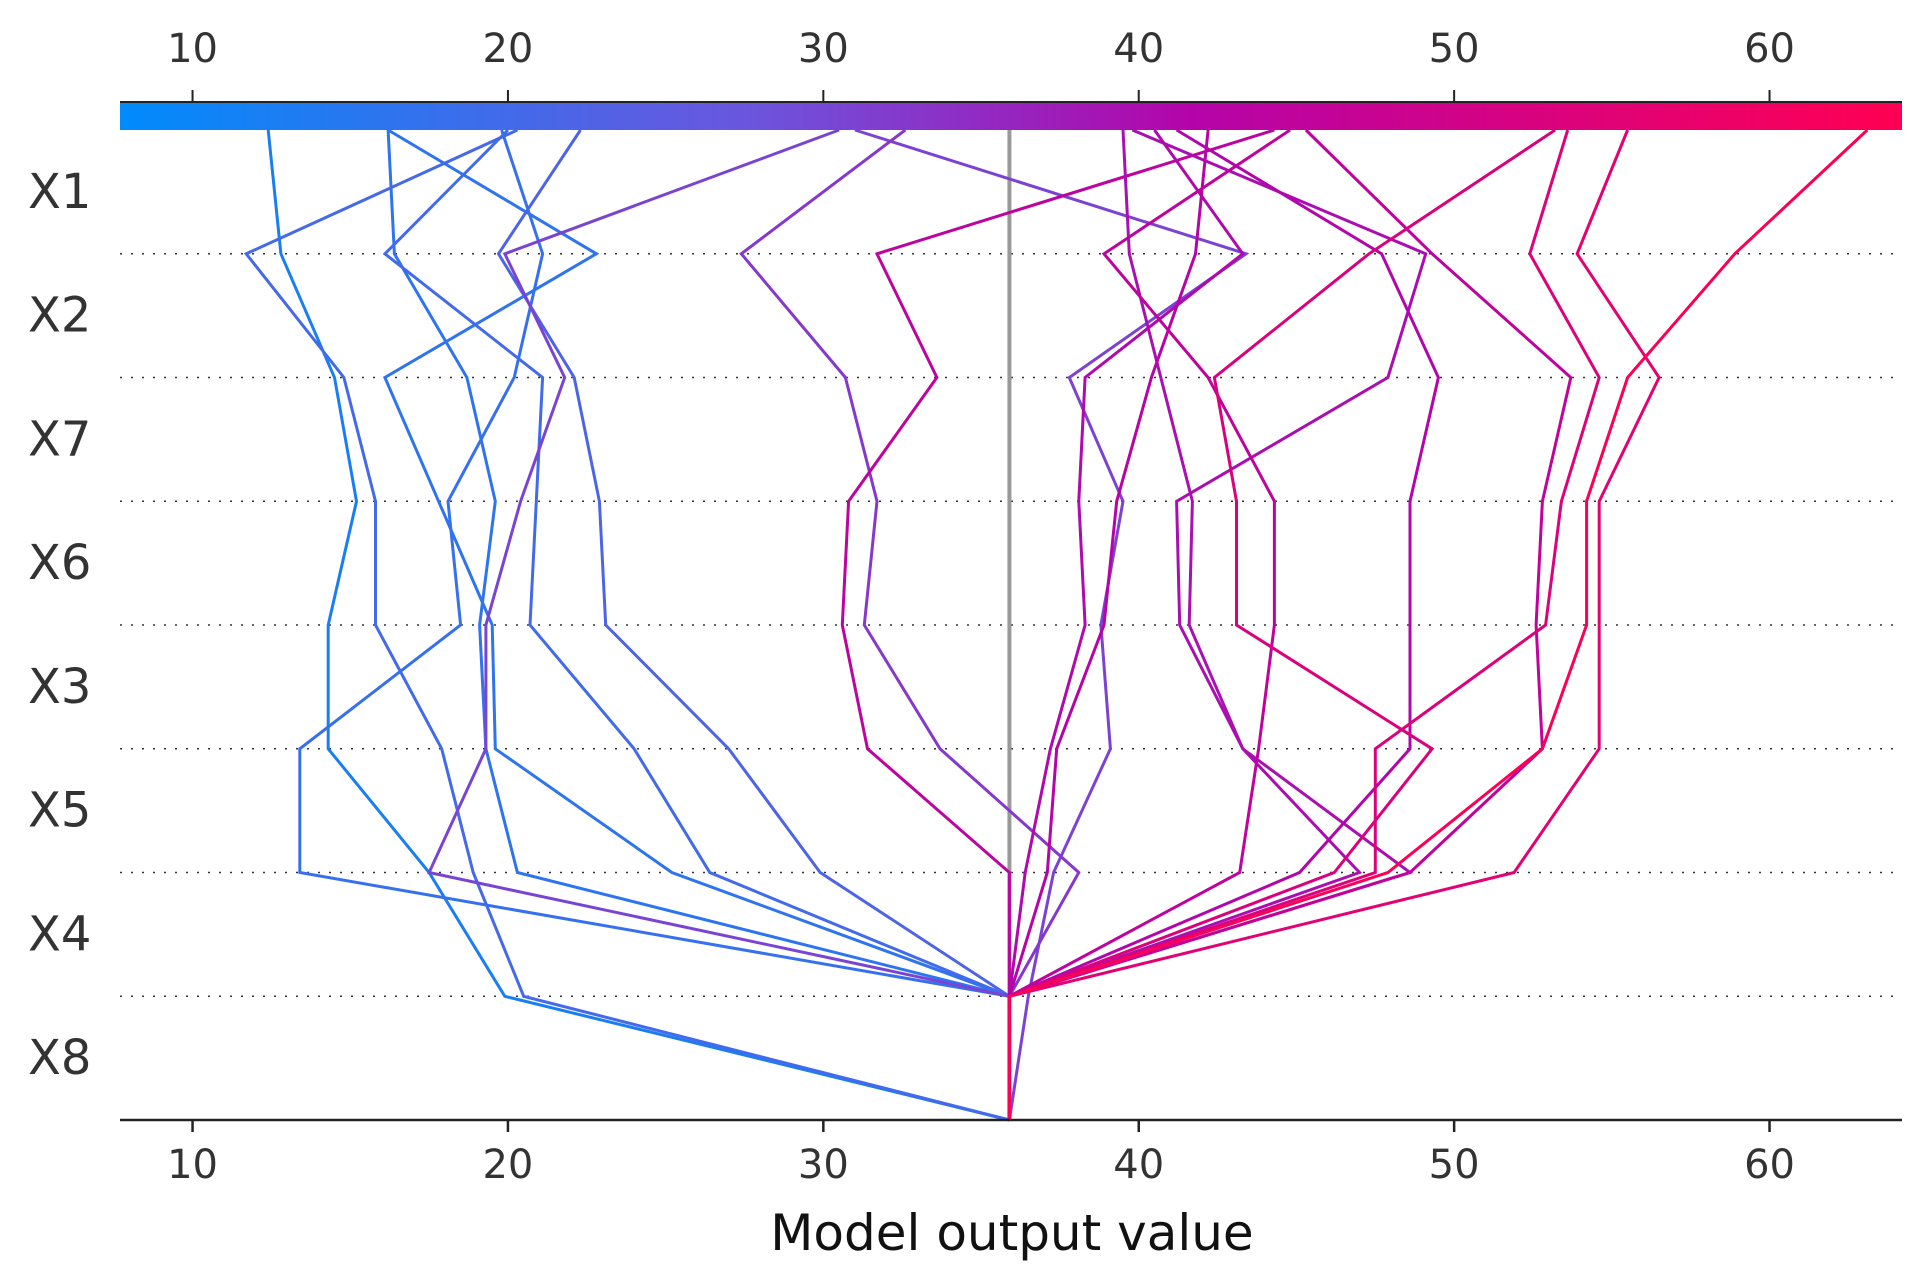 The image size is (1920, 1288). Describe the element at coordinates (1454, 49) in the screenshot. I see `top-tick-label: 50` at that location.